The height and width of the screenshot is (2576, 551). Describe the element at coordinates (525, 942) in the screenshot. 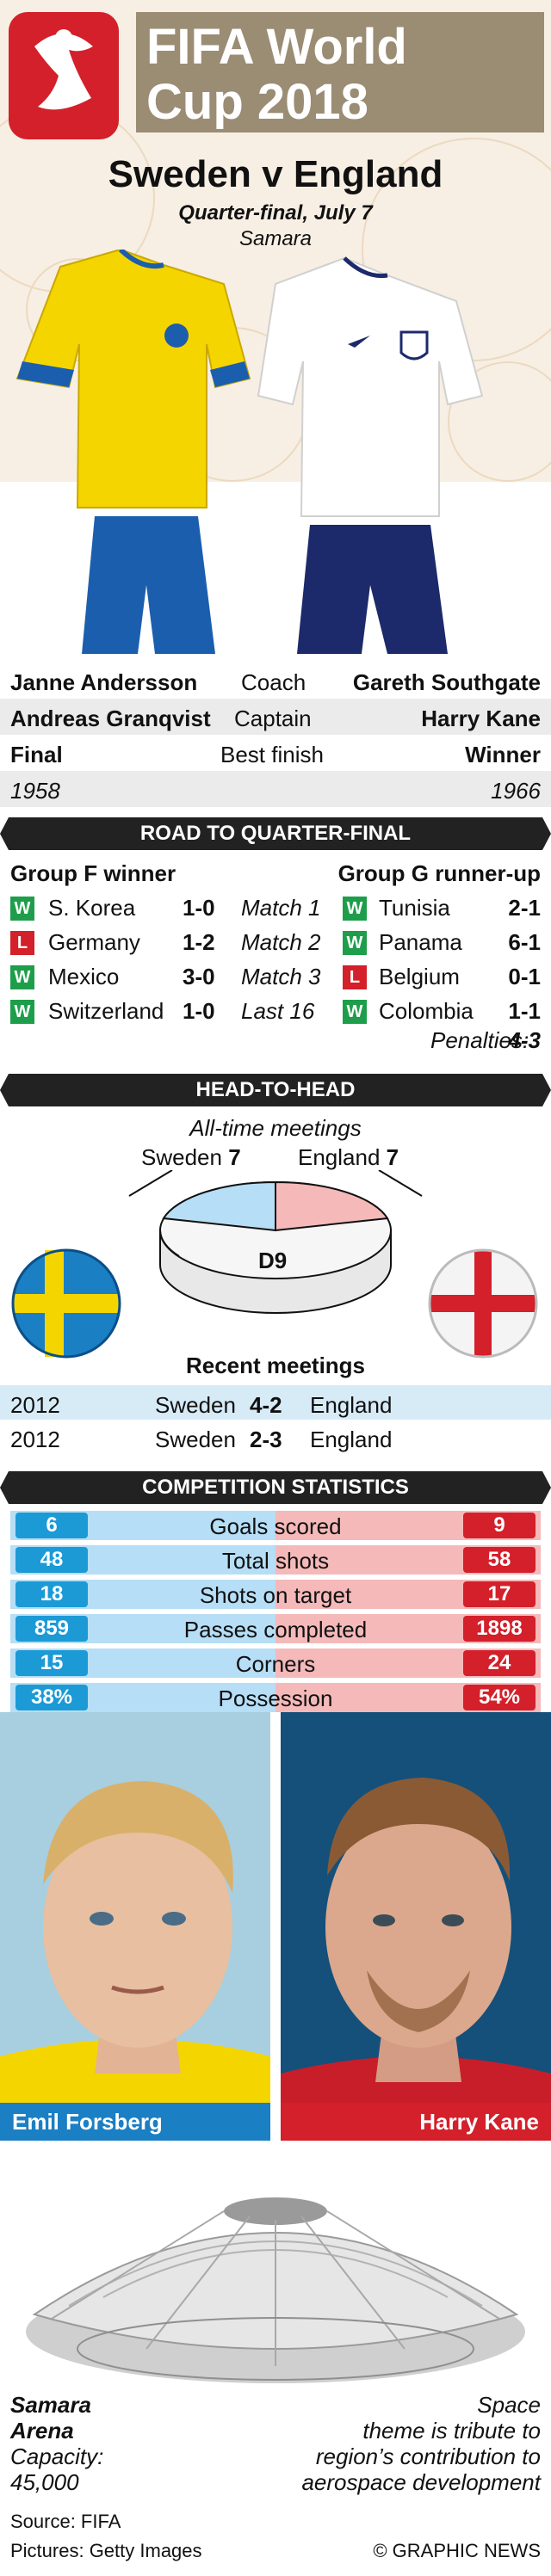

I see `match-score: 6-1` at that location.